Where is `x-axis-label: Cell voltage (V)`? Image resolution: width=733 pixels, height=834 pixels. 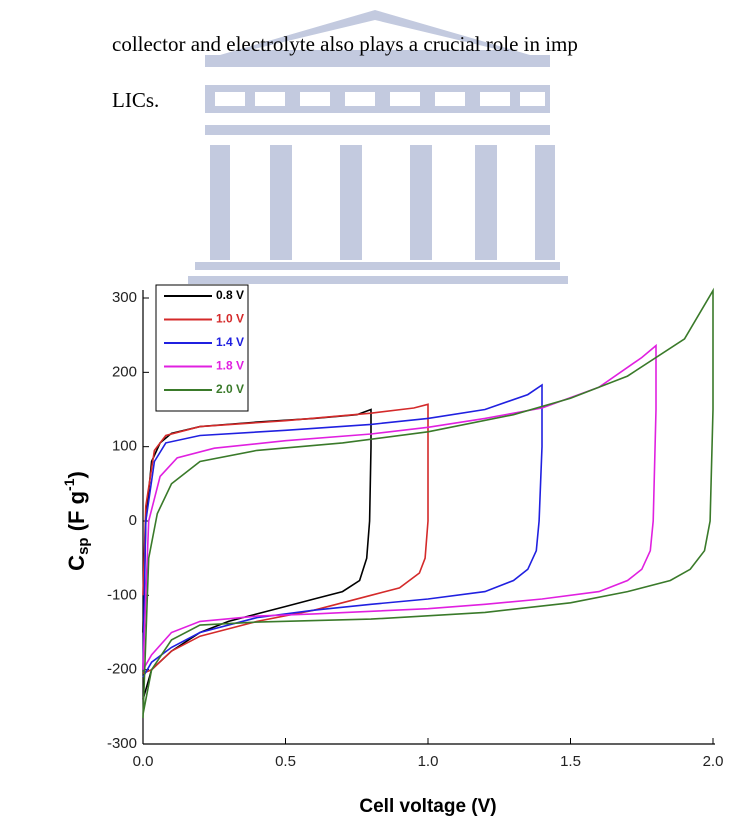
x-axis-label: Cell voltage (V) is located at coordinates (427, 806).